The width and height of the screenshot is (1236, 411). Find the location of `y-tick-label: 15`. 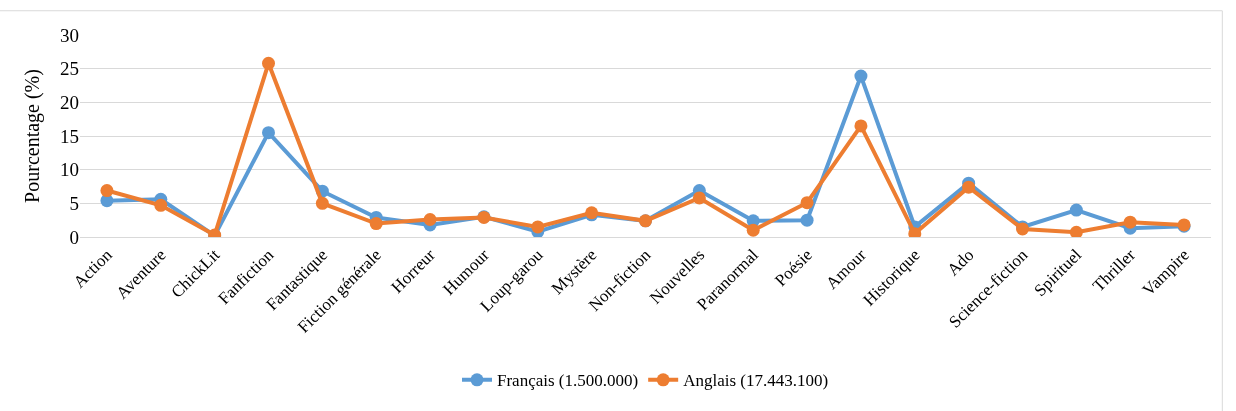

y-tick-label: 15 is located at coordinates (69, 136).